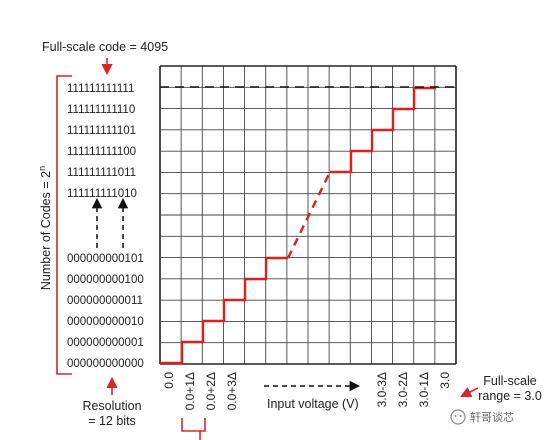 The image size is (555, 440). What do you see at coordinates (105, 343) in the screenshot?
I see `code-label: 000000000001` at bounding box center [105, 343].